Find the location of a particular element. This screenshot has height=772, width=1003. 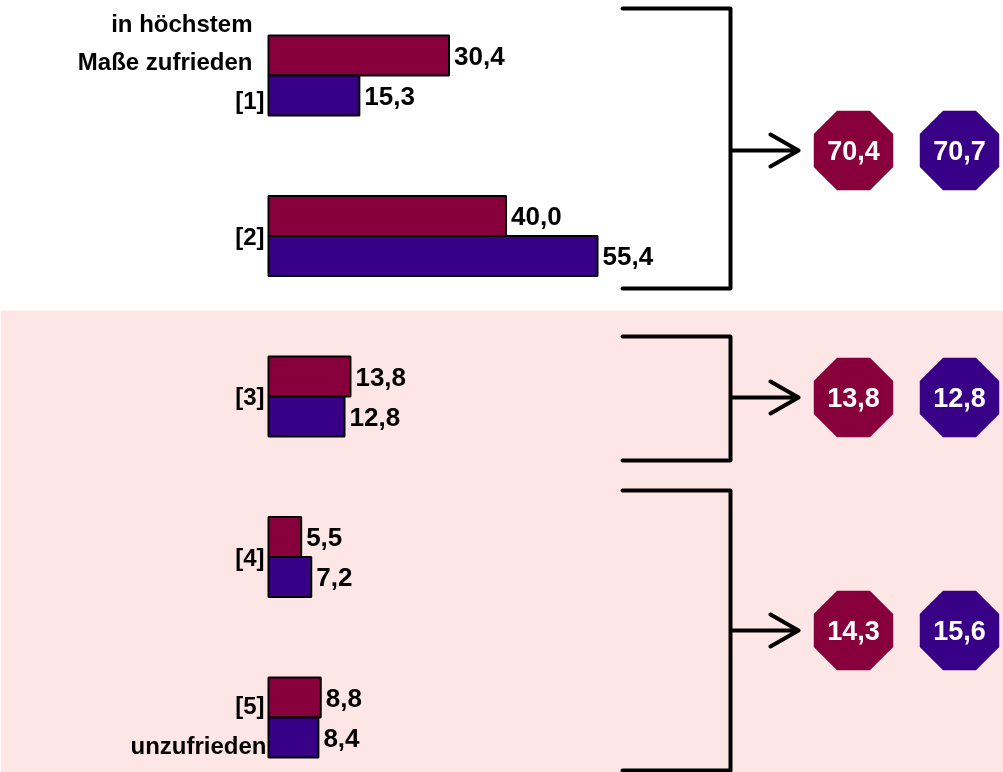

text: 14,3 is located at coordinates (853, 631).